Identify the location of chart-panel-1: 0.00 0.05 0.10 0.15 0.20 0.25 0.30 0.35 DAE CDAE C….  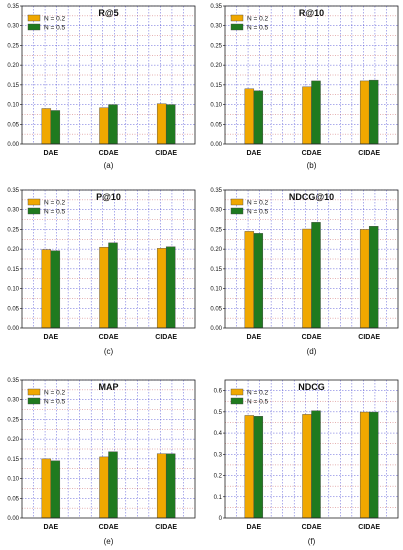
(101, 87).